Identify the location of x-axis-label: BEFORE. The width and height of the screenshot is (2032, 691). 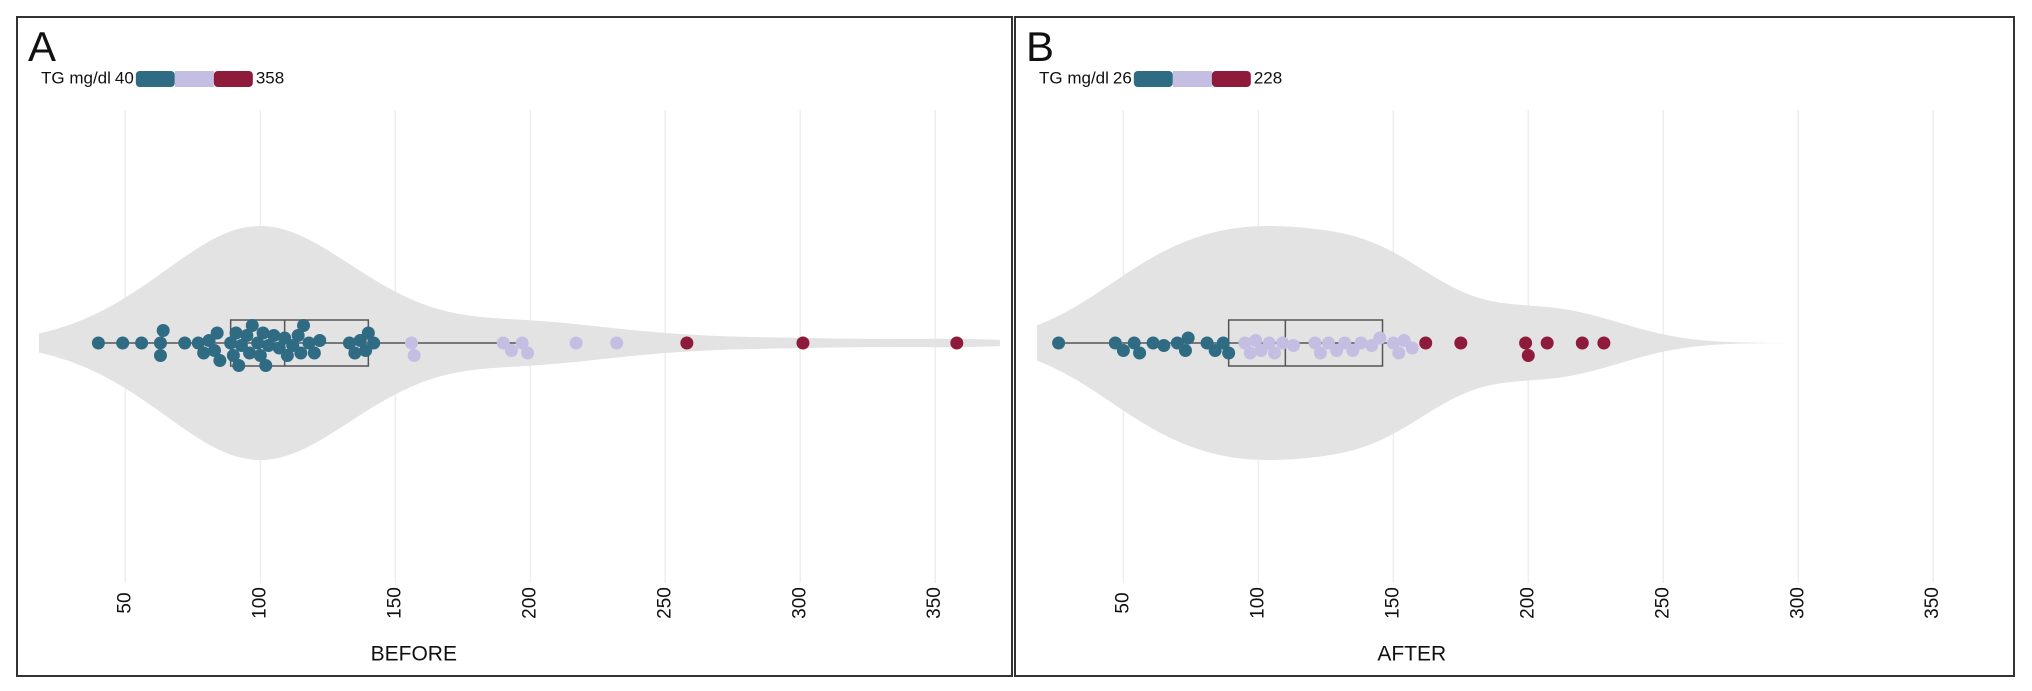
(414, 654).